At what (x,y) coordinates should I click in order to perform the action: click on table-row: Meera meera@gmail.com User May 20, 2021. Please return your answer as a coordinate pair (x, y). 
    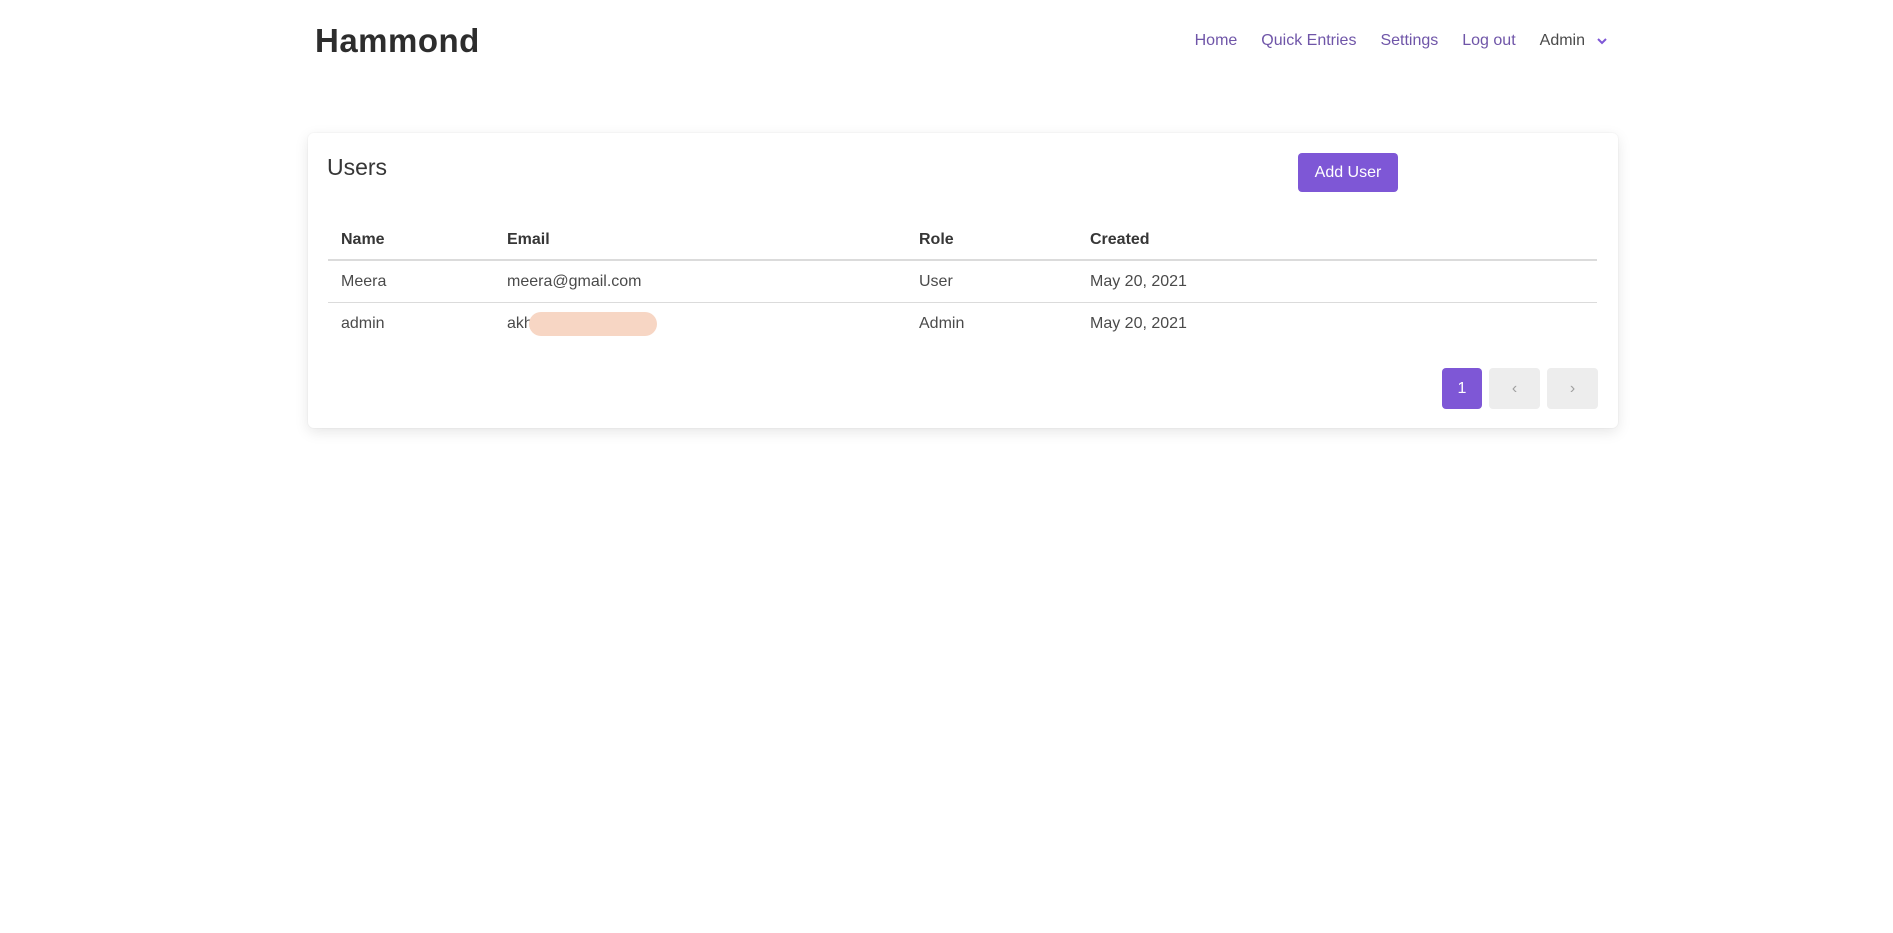
    Looking at the image, I should click on (962, 281).